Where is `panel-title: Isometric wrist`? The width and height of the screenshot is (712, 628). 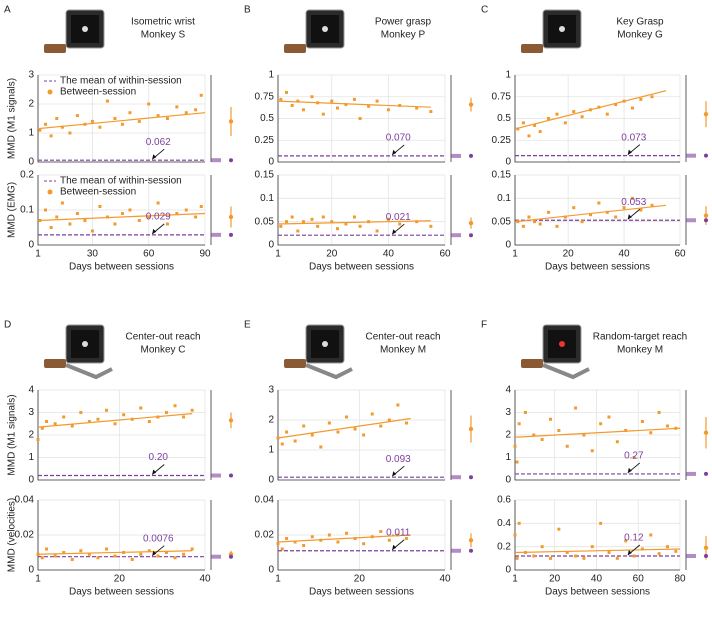 panel-title: Isometric wrist is located at coordinates (163, 22).